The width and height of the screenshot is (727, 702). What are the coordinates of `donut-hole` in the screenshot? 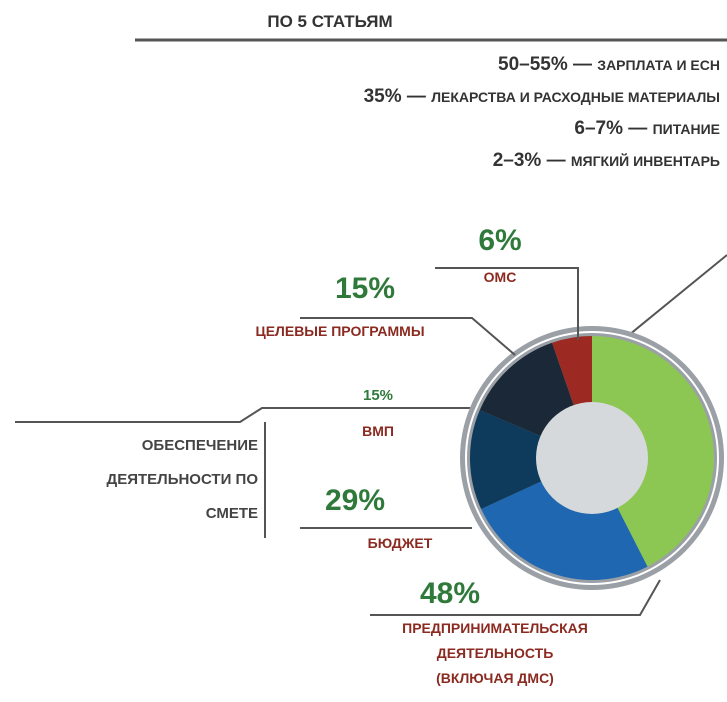 It's located at (592, 458).